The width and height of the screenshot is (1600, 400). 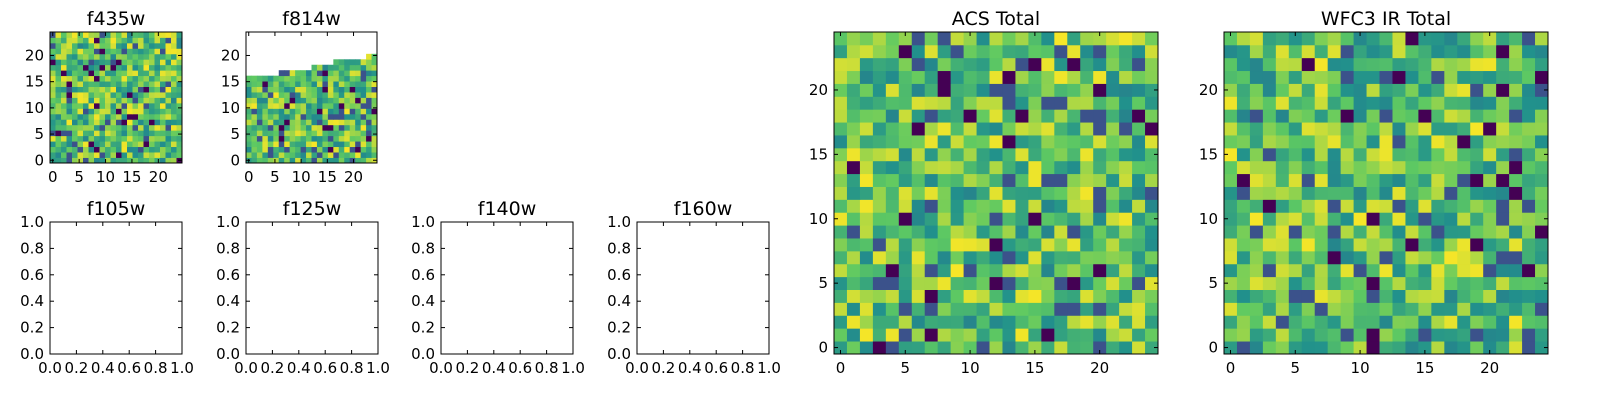 What do you see at coordinates (1489, 368) in the screenshot?
I see `x-tick-label: 20` at bounding box center [1489, 368].